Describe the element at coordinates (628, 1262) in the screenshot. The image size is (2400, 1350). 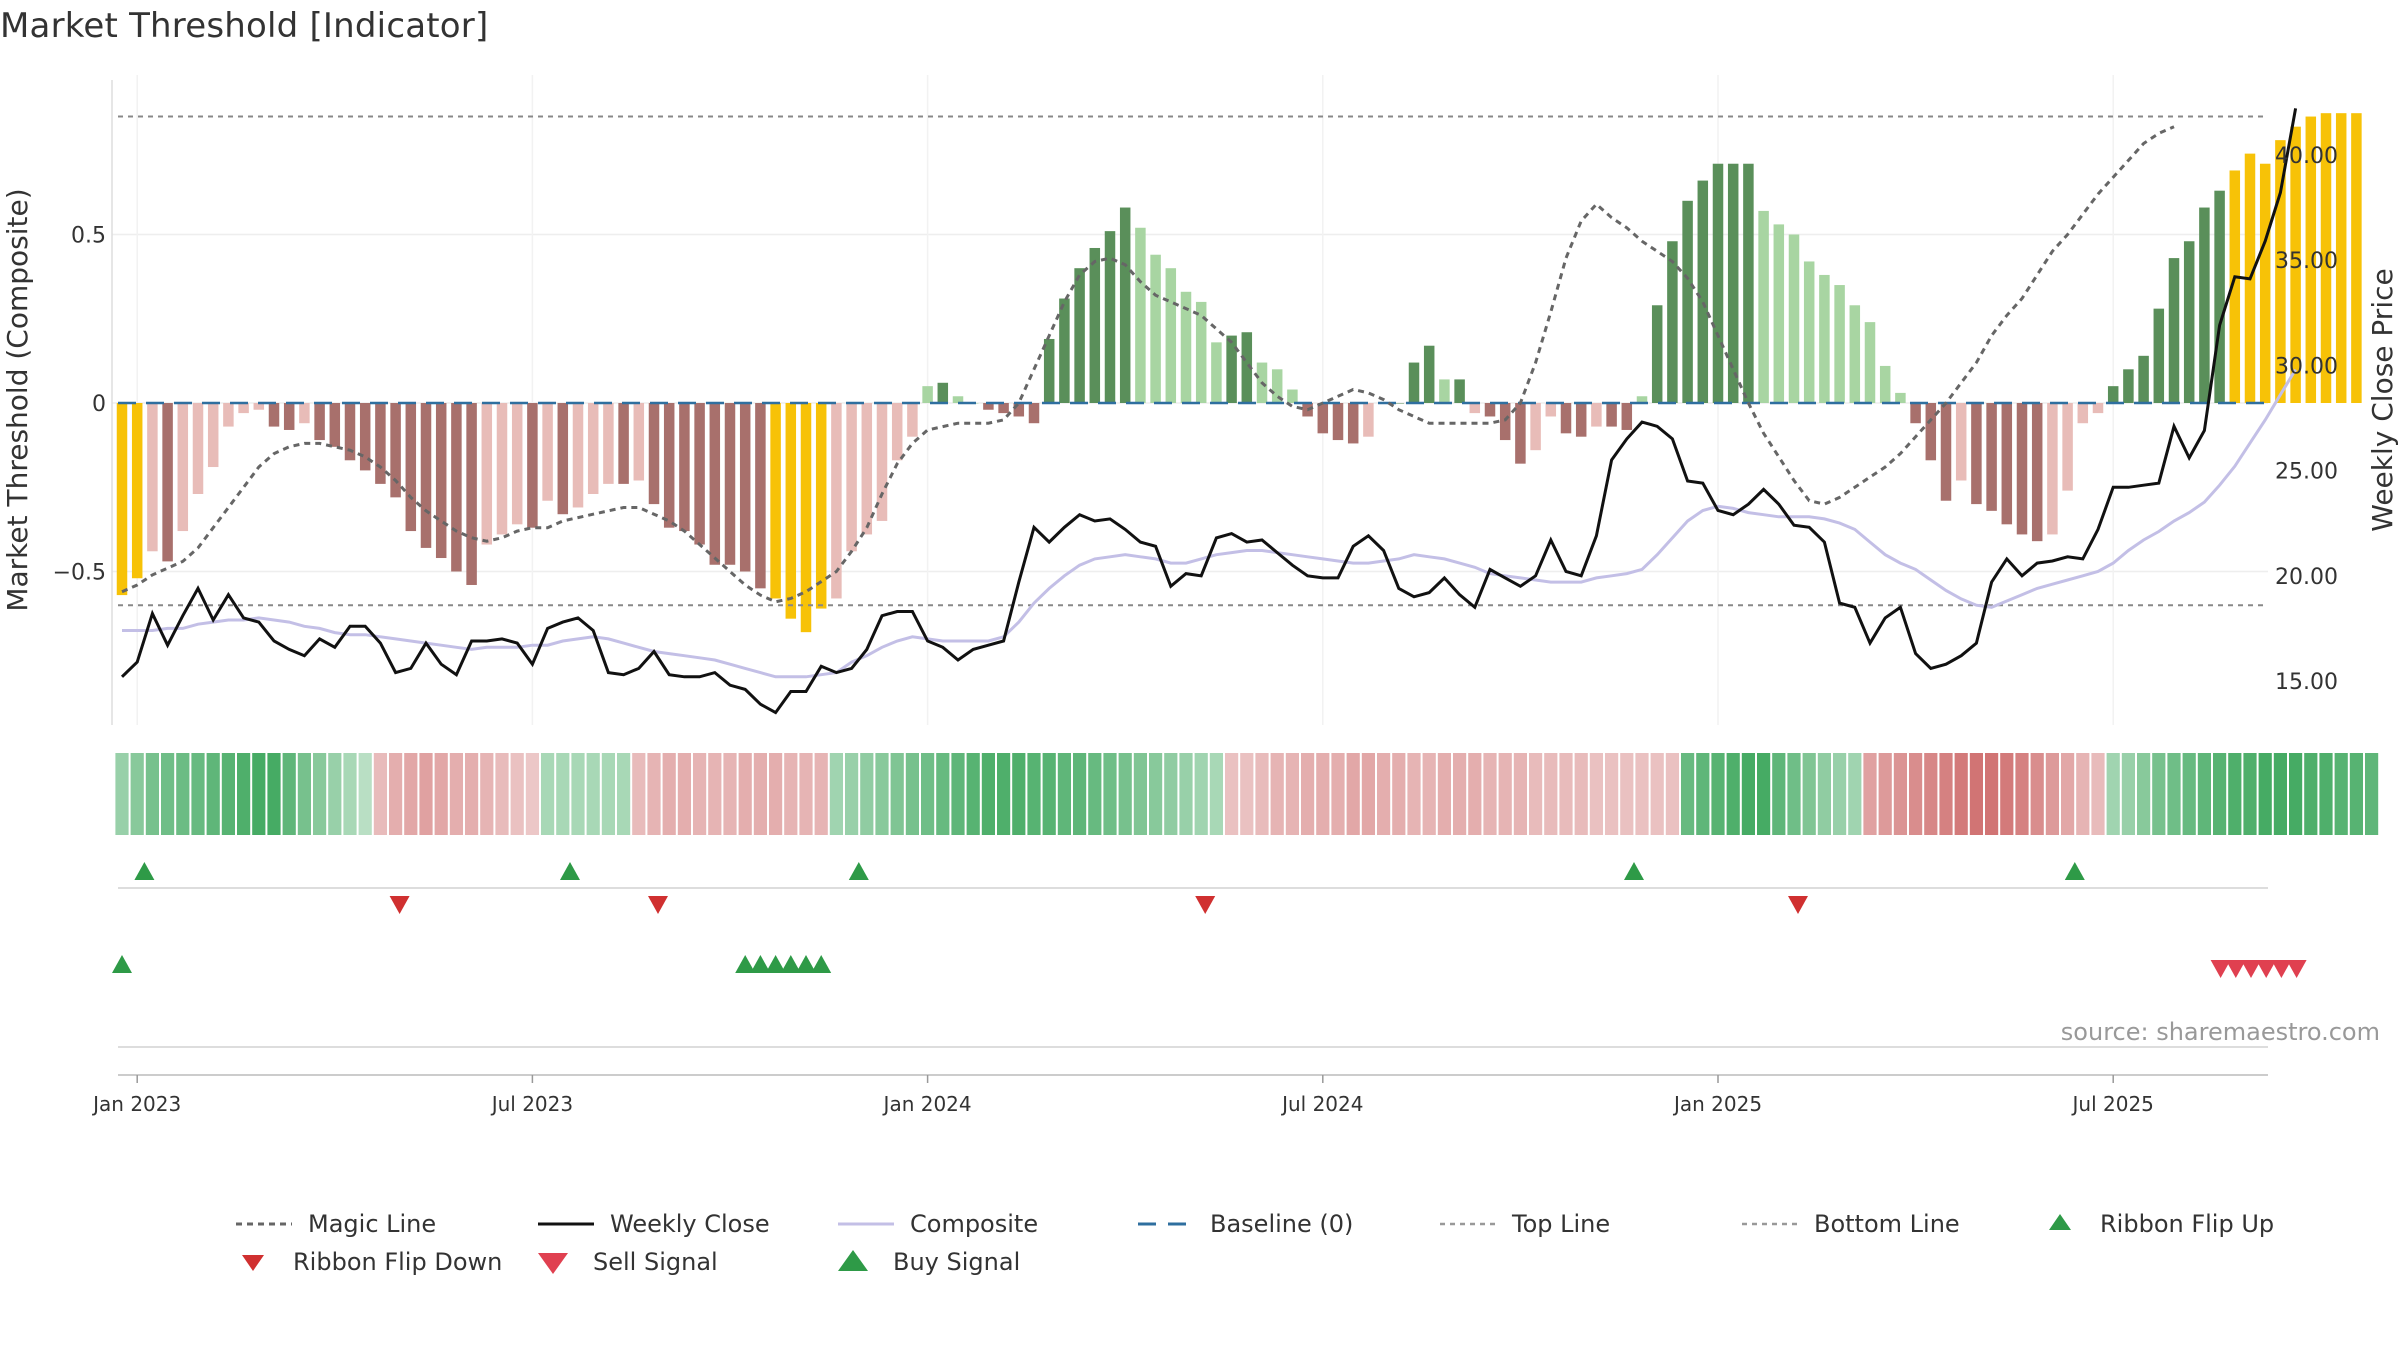
I see `legend-item-sell: Sell Signal` at that location.